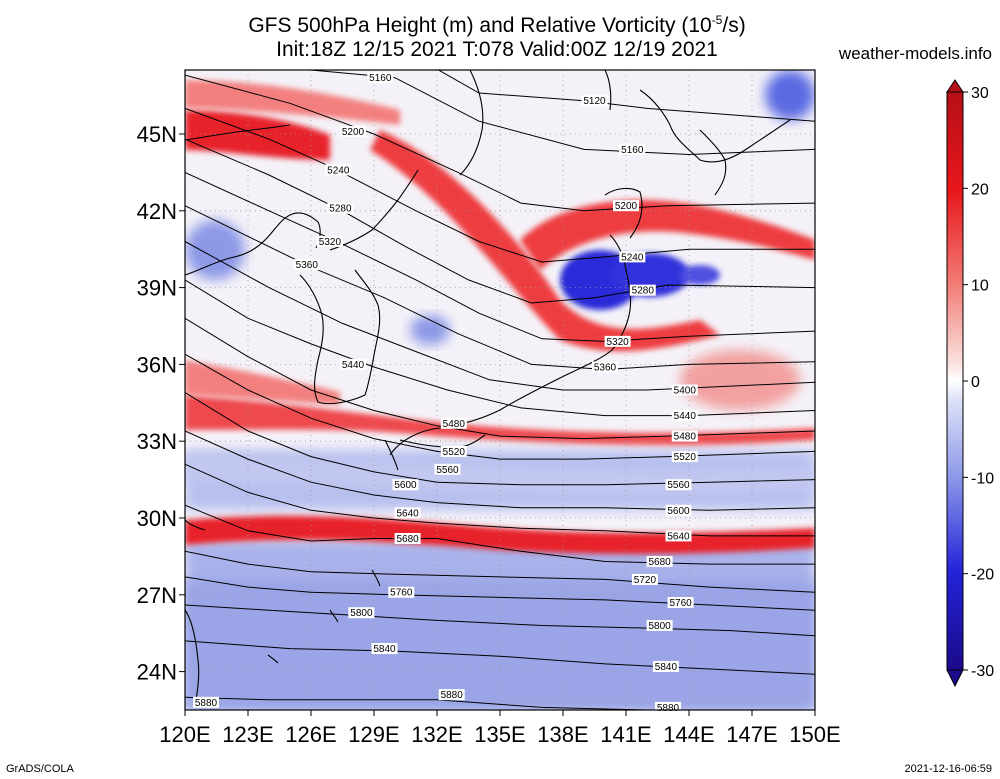  Describe the element at coordinates (948, 769) in the screenshot. I see `timestamp: 2021-12-16-06:59` at that location.